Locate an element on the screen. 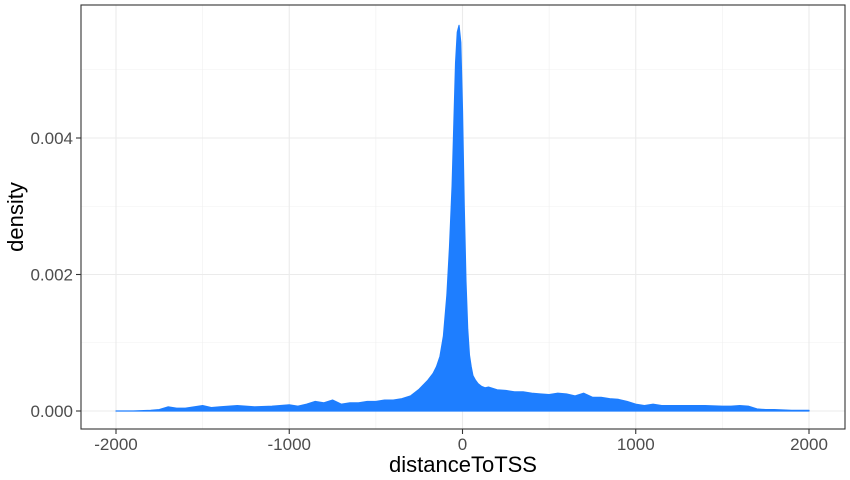 Image resolution: width=850 pixels, height=480 pixels. x-tick-label: 2000 is located at coordinates (809, 444).